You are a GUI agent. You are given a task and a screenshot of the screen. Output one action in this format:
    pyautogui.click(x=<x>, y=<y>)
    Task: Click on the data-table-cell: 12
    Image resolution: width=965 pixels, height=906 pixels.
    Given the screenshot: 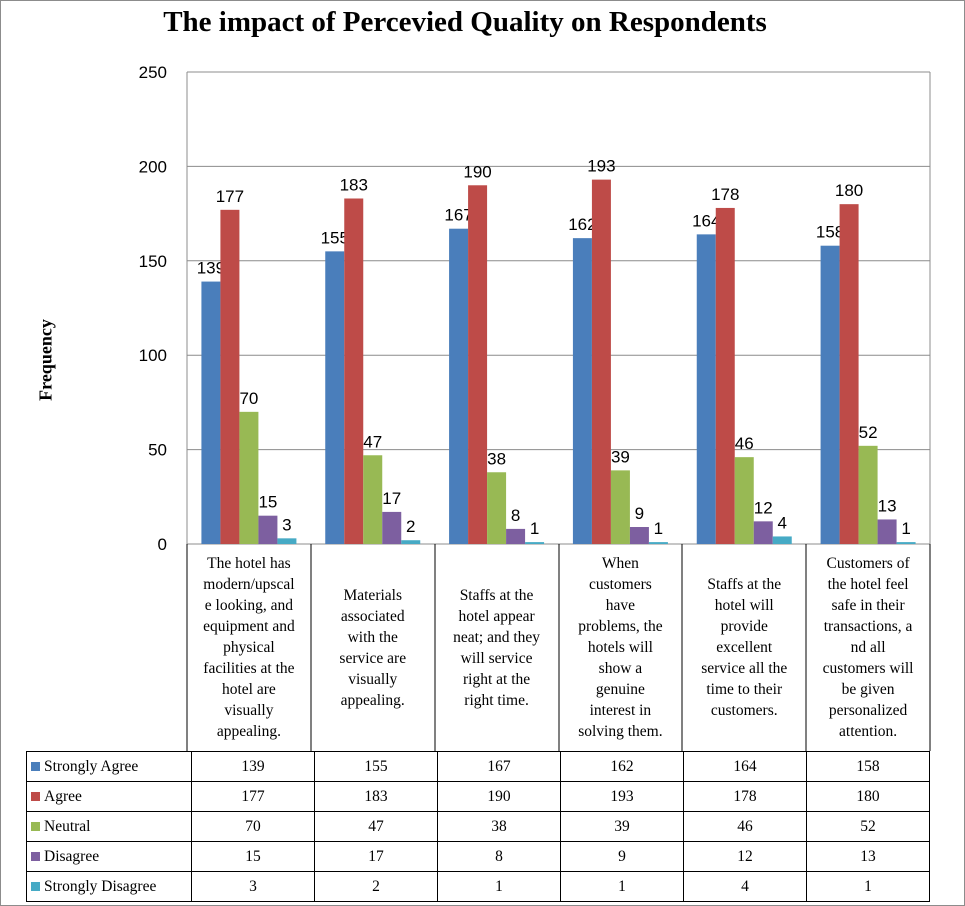 What is the action you would take?
    pyautogui.click(x=745, y=856)
    